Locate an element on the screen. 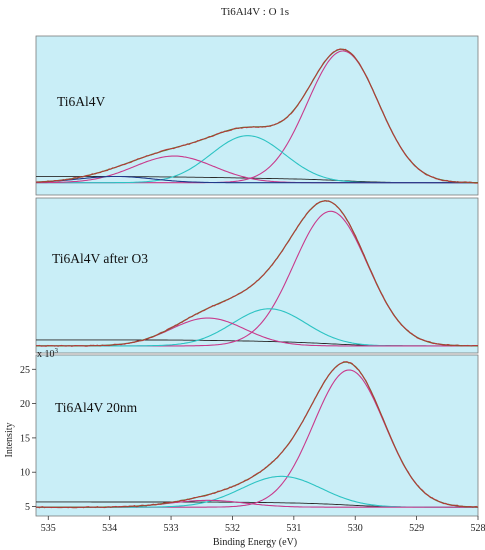  y-tick-label: 25 is located at coordinates (25, 370).